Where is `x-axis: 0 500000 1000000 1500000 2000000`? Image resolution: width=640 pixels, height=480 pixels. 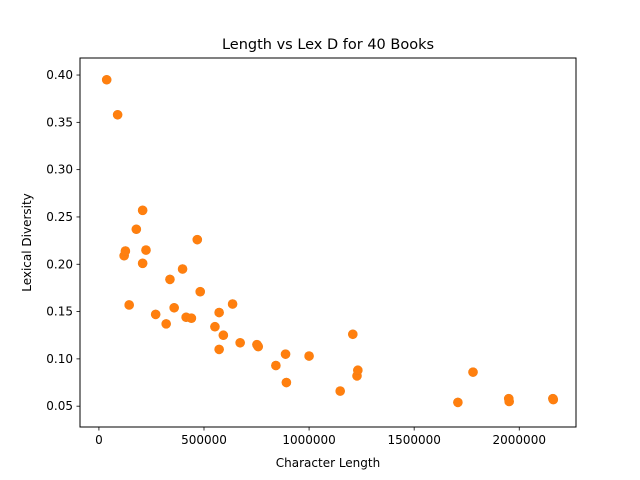 x-axis: 0 500000 1000000 1500000 2000000 is located at coordinates (320, 437).